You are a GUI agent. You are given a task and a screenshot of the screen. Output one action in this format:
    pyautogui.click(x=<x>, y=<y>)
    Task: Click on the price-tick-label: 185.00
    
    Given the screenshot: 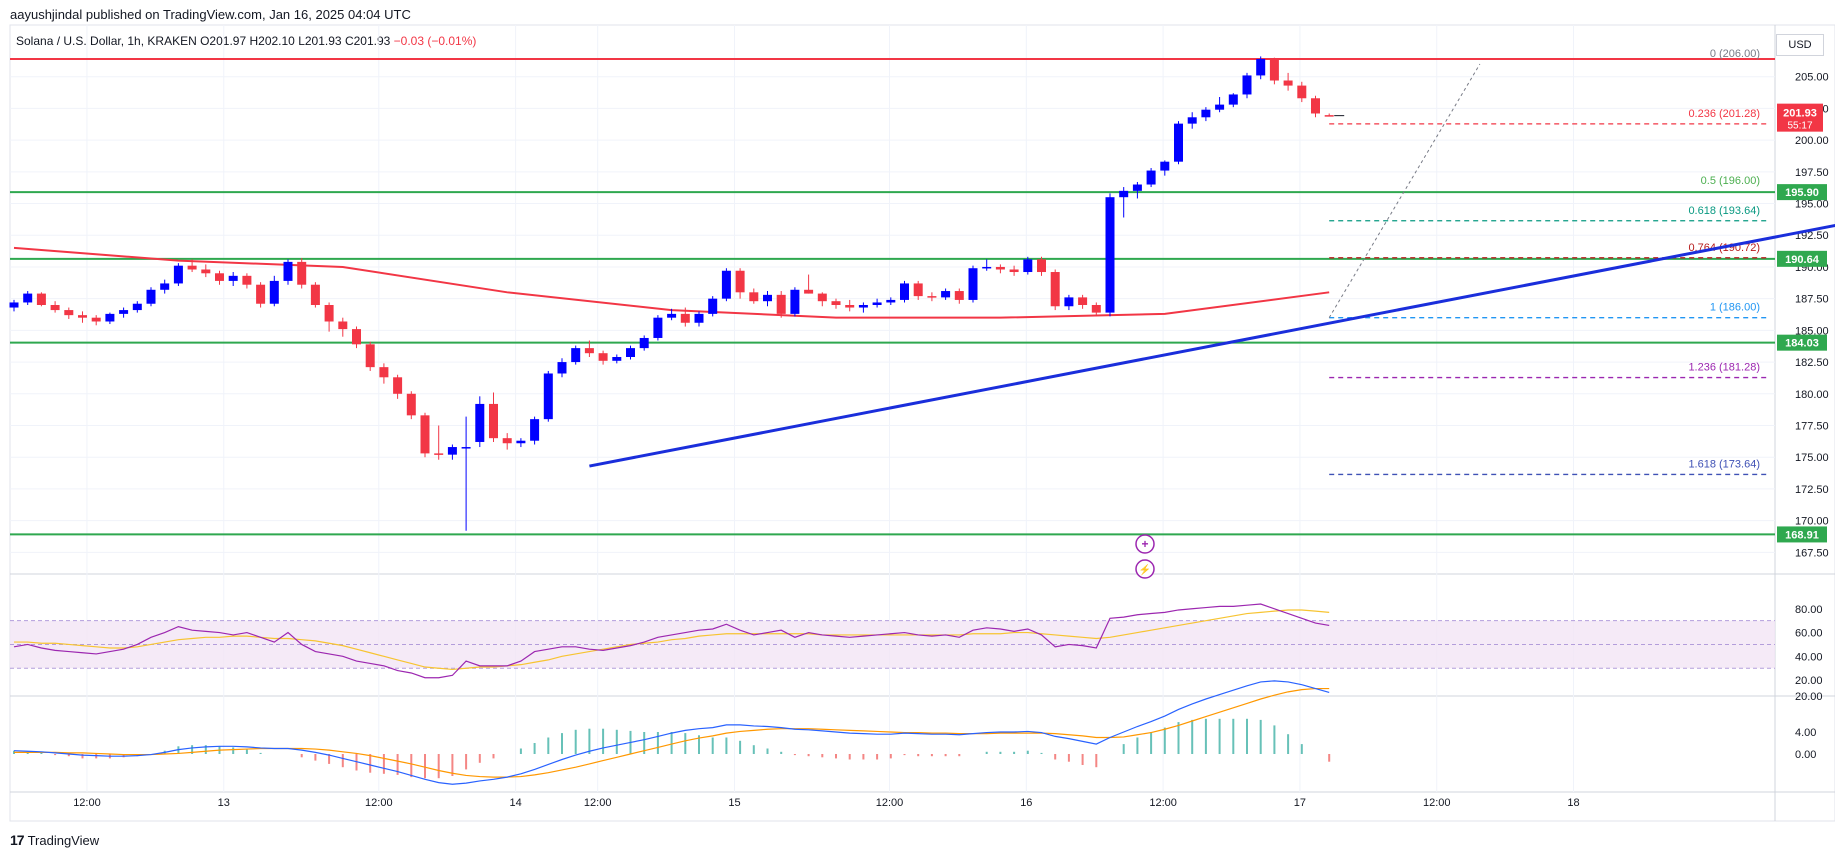 What is the action you would take?
    pyautogui.click(x=1812, y=331)
    